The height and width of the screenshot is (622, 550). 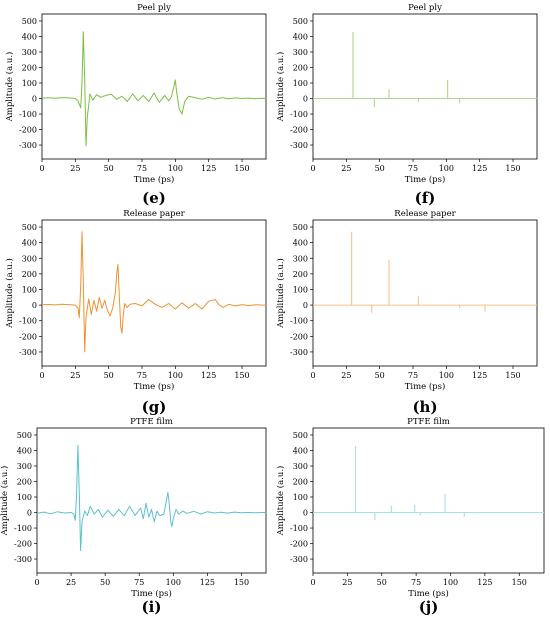 I want to click on panel-label: (h), so click(x=424, y=407).